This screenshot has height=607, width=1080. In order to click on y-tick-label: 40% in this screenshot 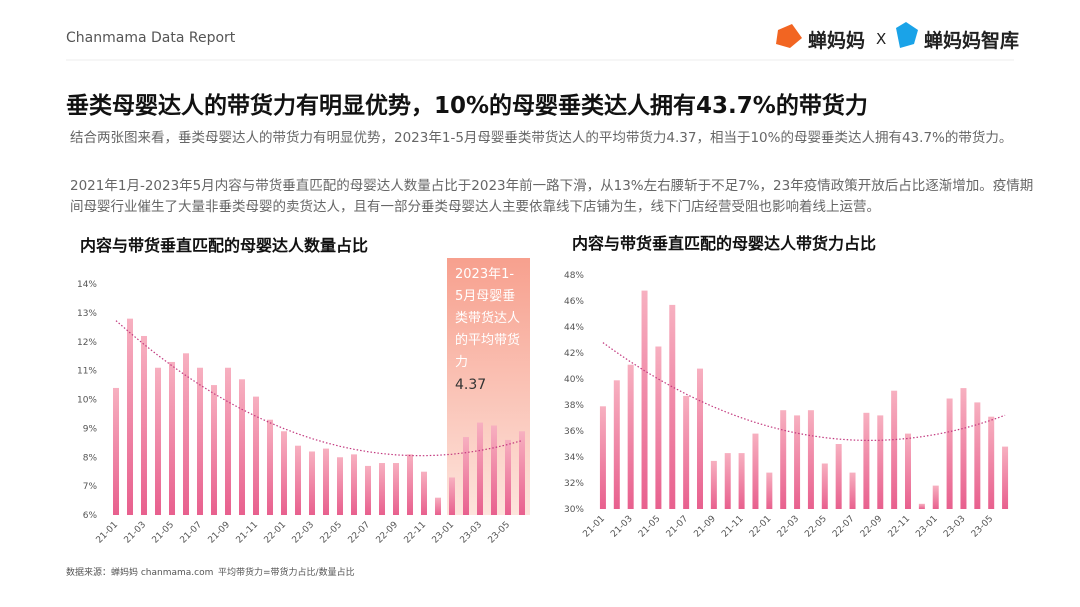, I will do `click(574, 380)`.